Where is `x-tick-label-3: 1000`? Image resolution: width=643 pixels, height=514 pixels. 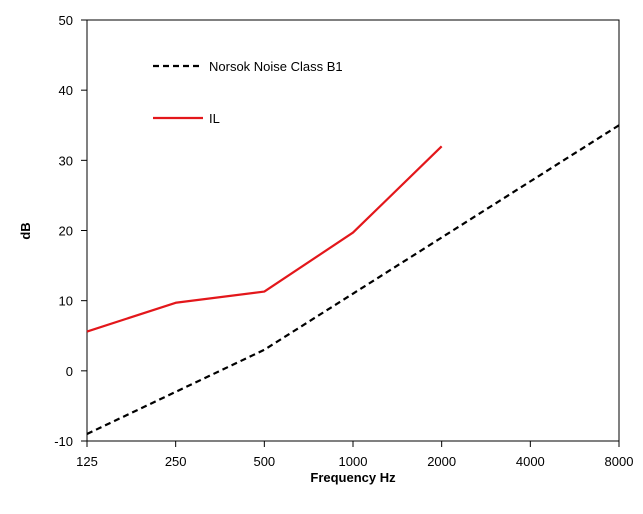 x-tick-label-3: 1000 is located at coordinates (353, 461).